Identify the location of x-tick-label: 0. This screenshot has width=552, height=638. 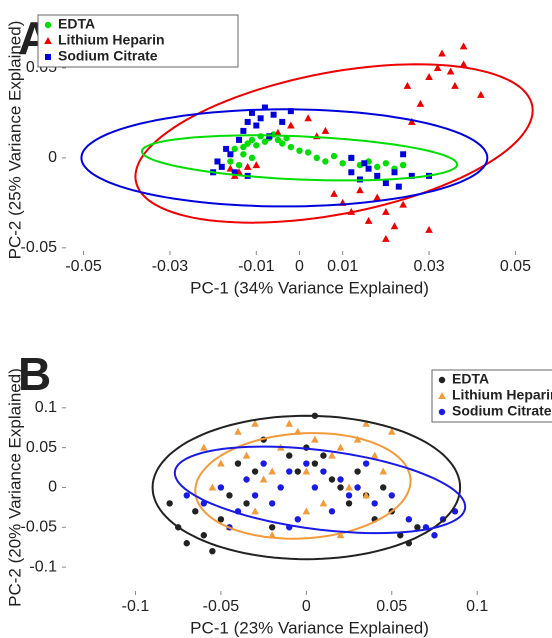
(299, 266).